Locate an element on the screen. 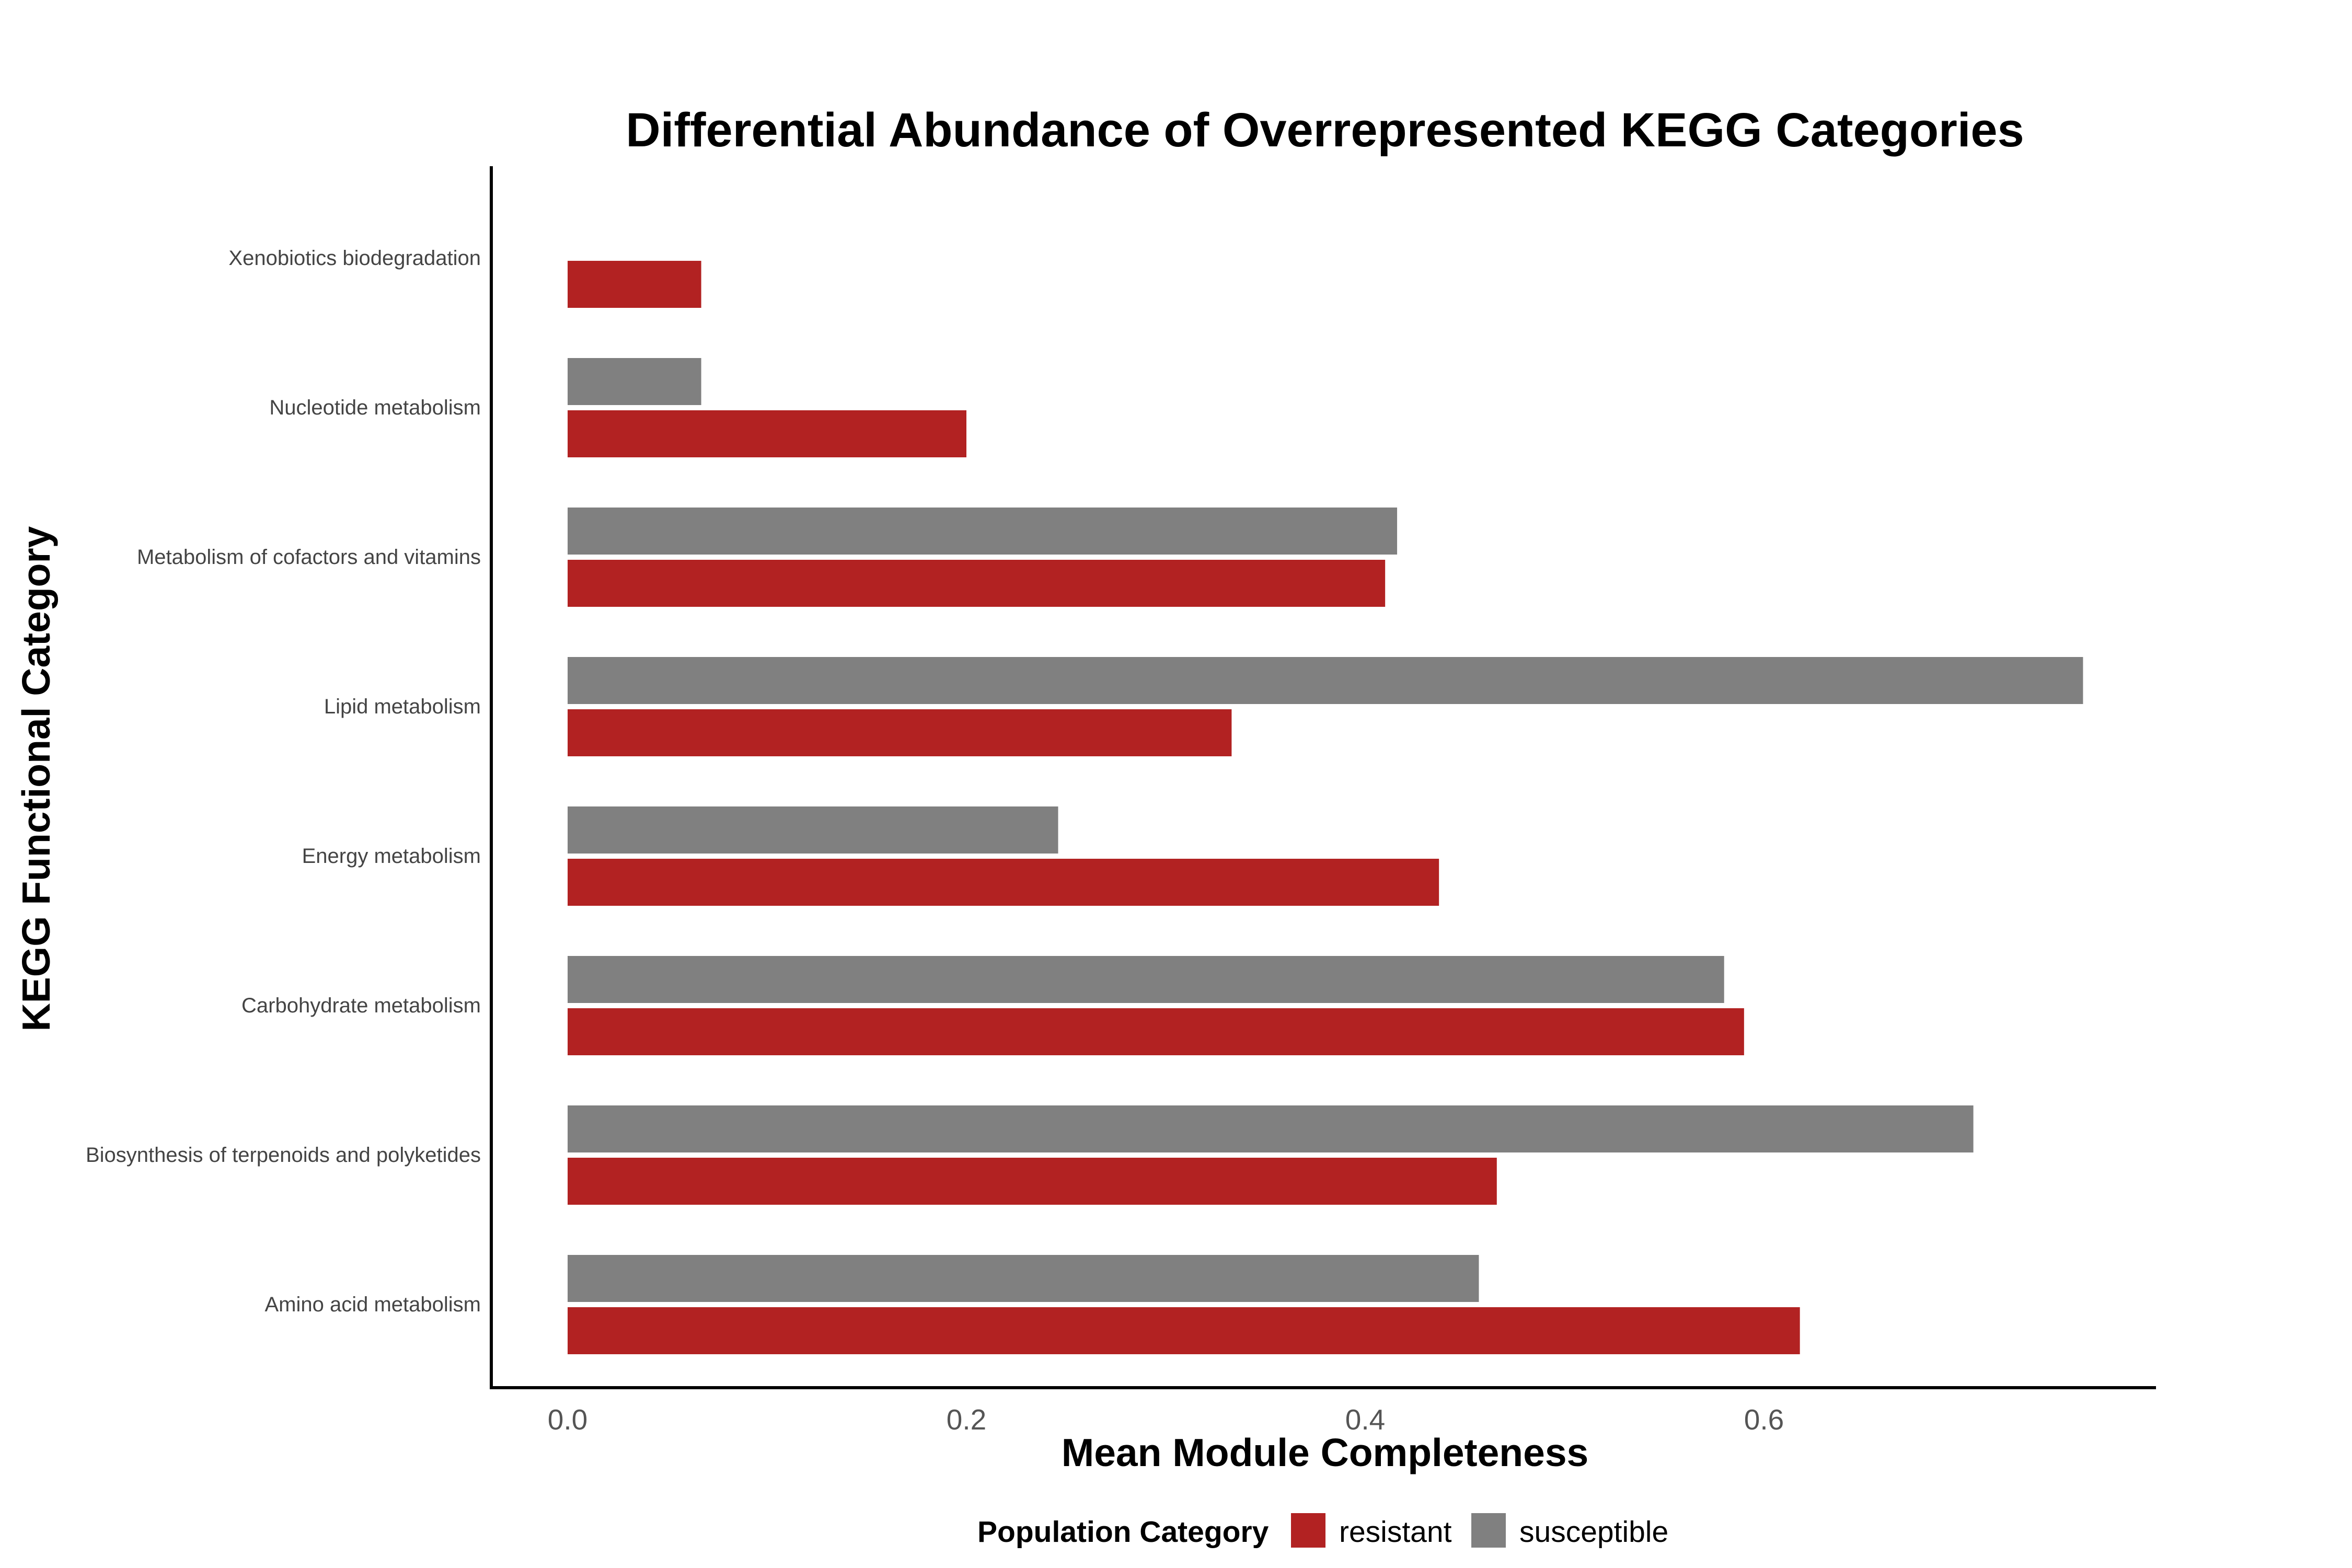 This screenshot has height=1568, width=2352. bar-resistant-energy-metabolism is located at coordinates (1003, 882).